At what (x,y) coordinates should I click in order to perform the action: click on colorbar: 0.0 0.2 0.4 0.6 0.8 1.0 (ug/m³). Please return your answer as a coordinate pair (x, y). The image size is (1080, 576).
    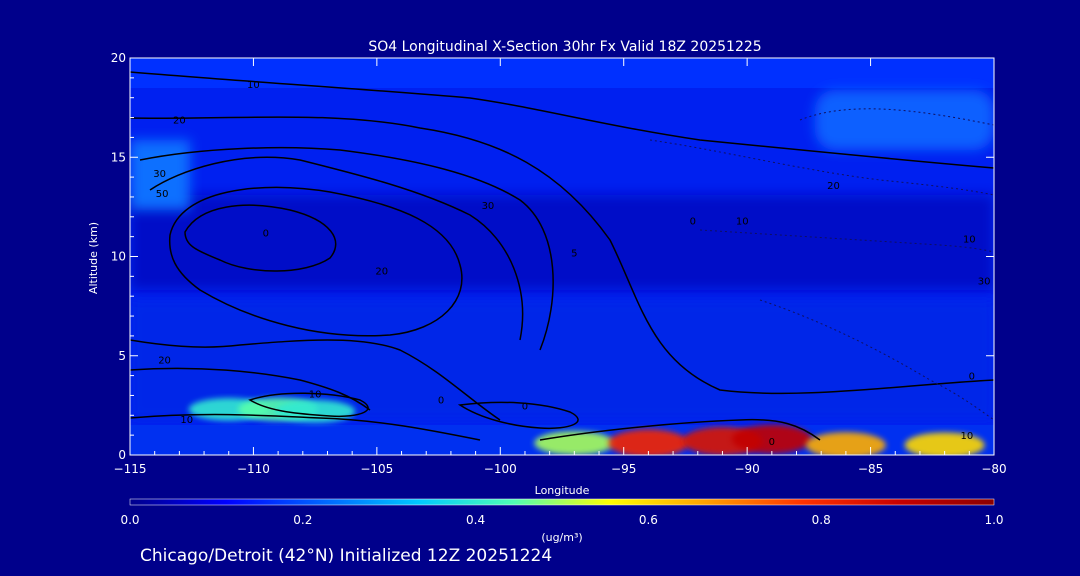
    Looking at the image, I should click on (562, 521).